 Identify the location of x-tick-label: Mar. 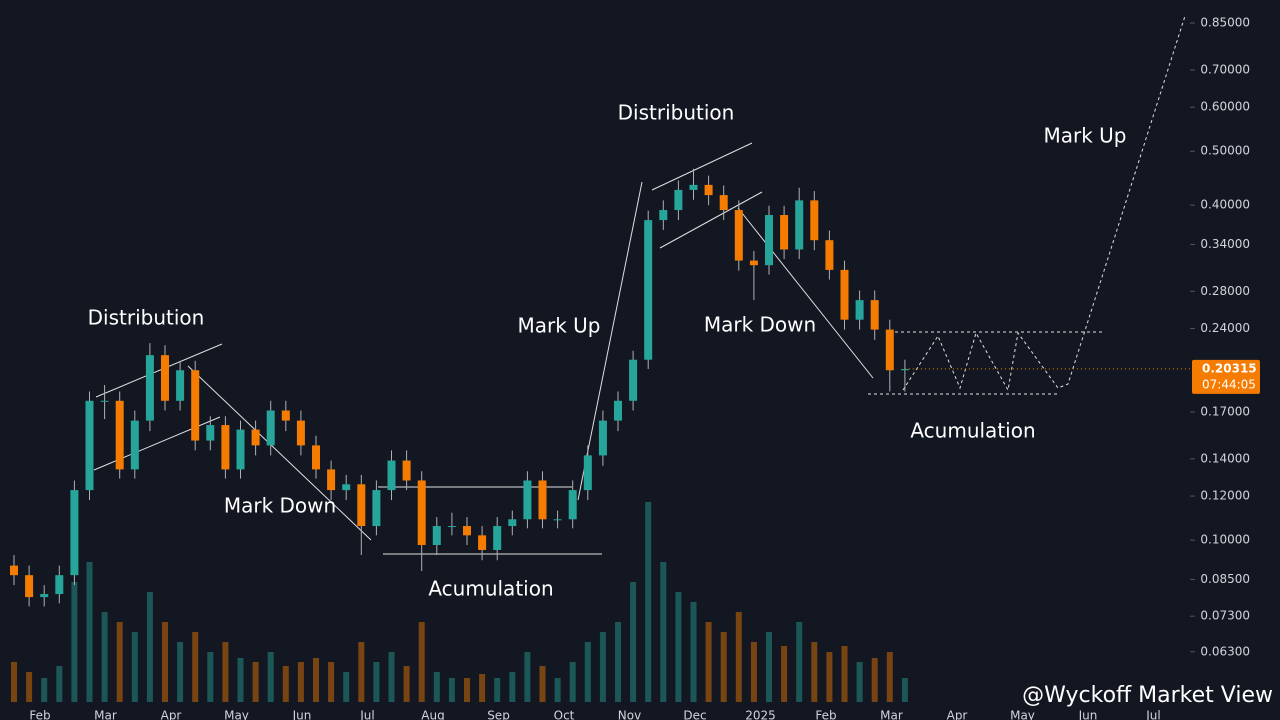
(105, 714).